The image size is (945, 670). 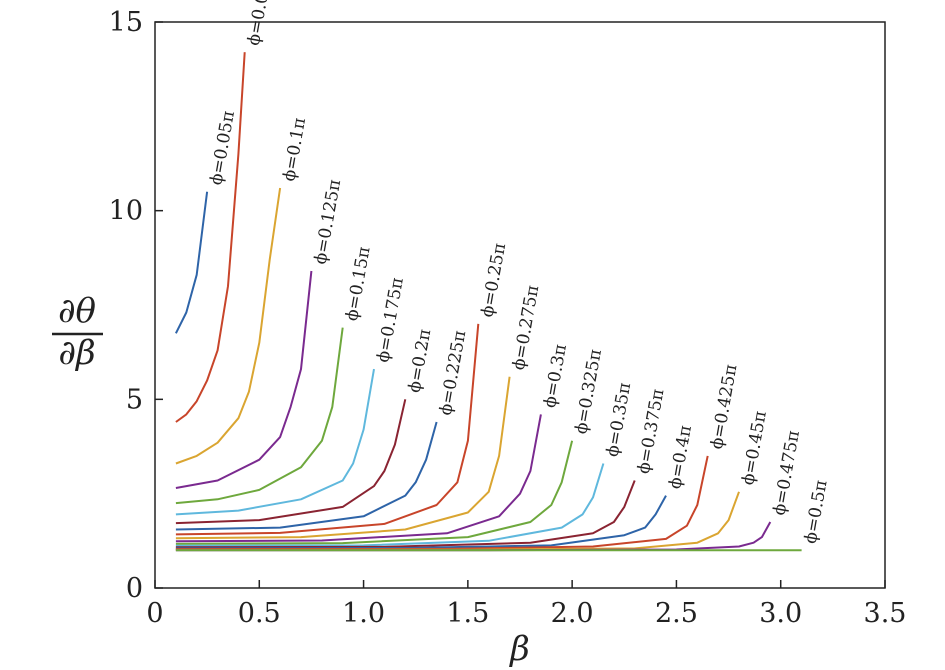 What do you see at coordinates (724, 407) in the screenshot?
I see `series-label: ϕ=0.425π` at bounding box center [724, 407].